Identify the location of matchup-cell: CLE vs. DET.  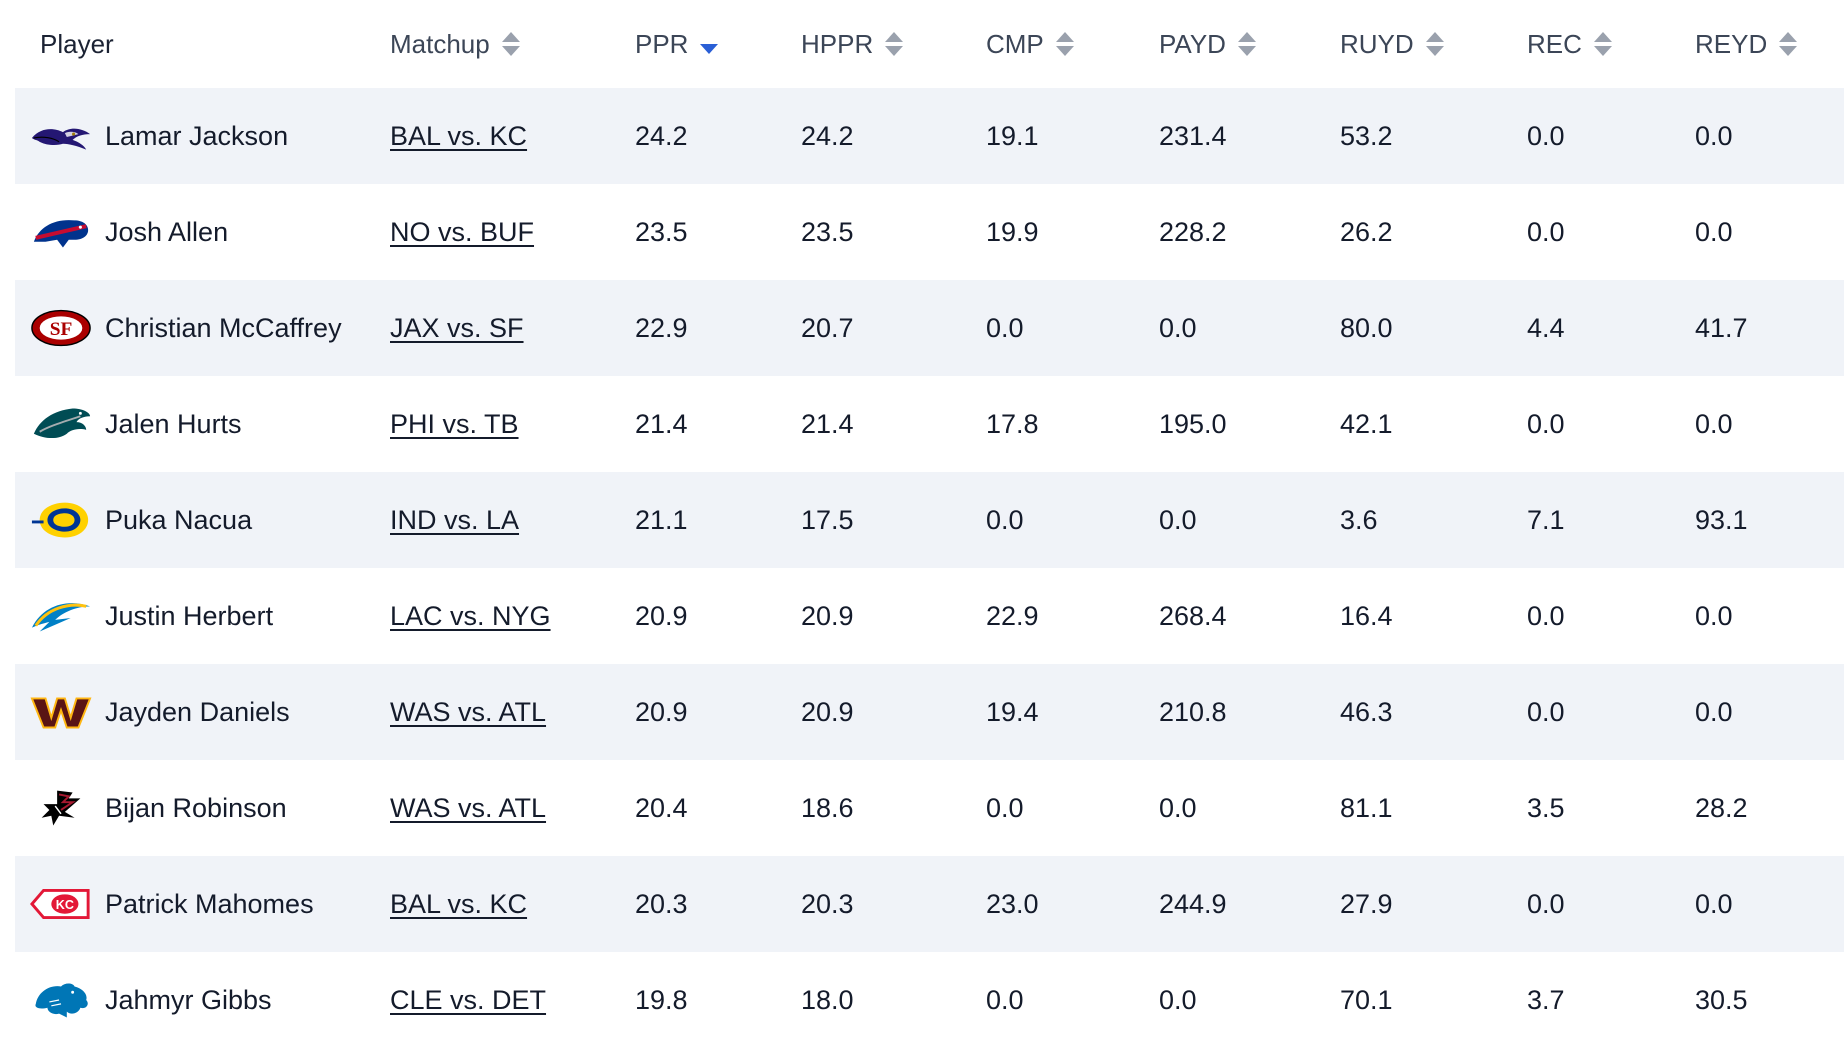
(503, 1000).